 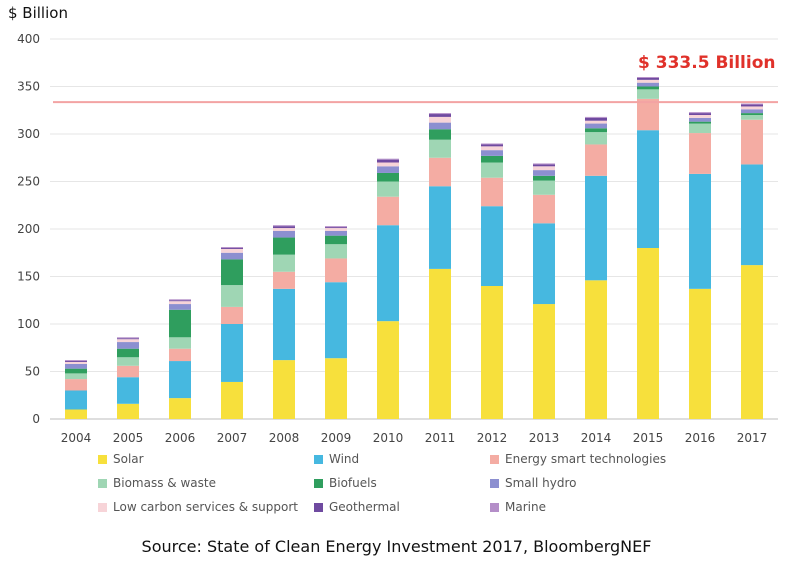 I want to click on x-tick-label: 2014, so click(x=596, y=438).